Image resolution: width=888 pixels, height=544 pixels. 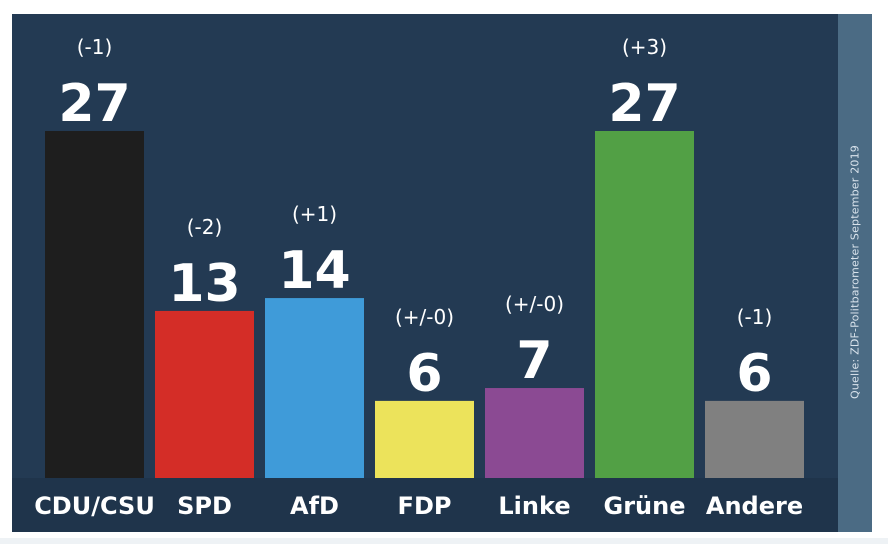 I want to click on bar-grune, so click(x=644, y=304).